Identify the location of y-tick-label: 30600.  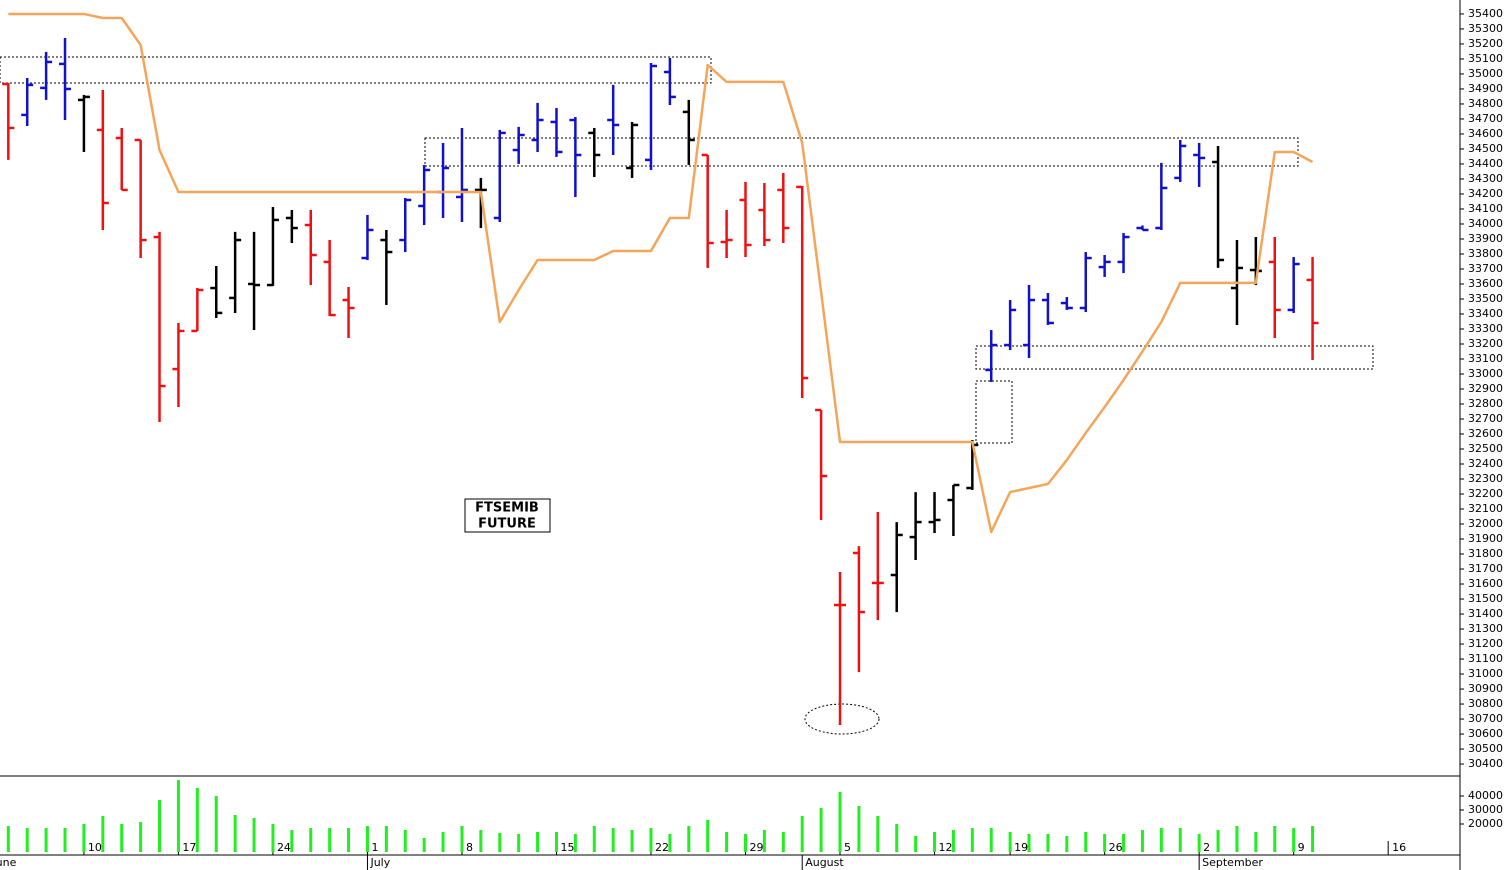
(1485, 733).